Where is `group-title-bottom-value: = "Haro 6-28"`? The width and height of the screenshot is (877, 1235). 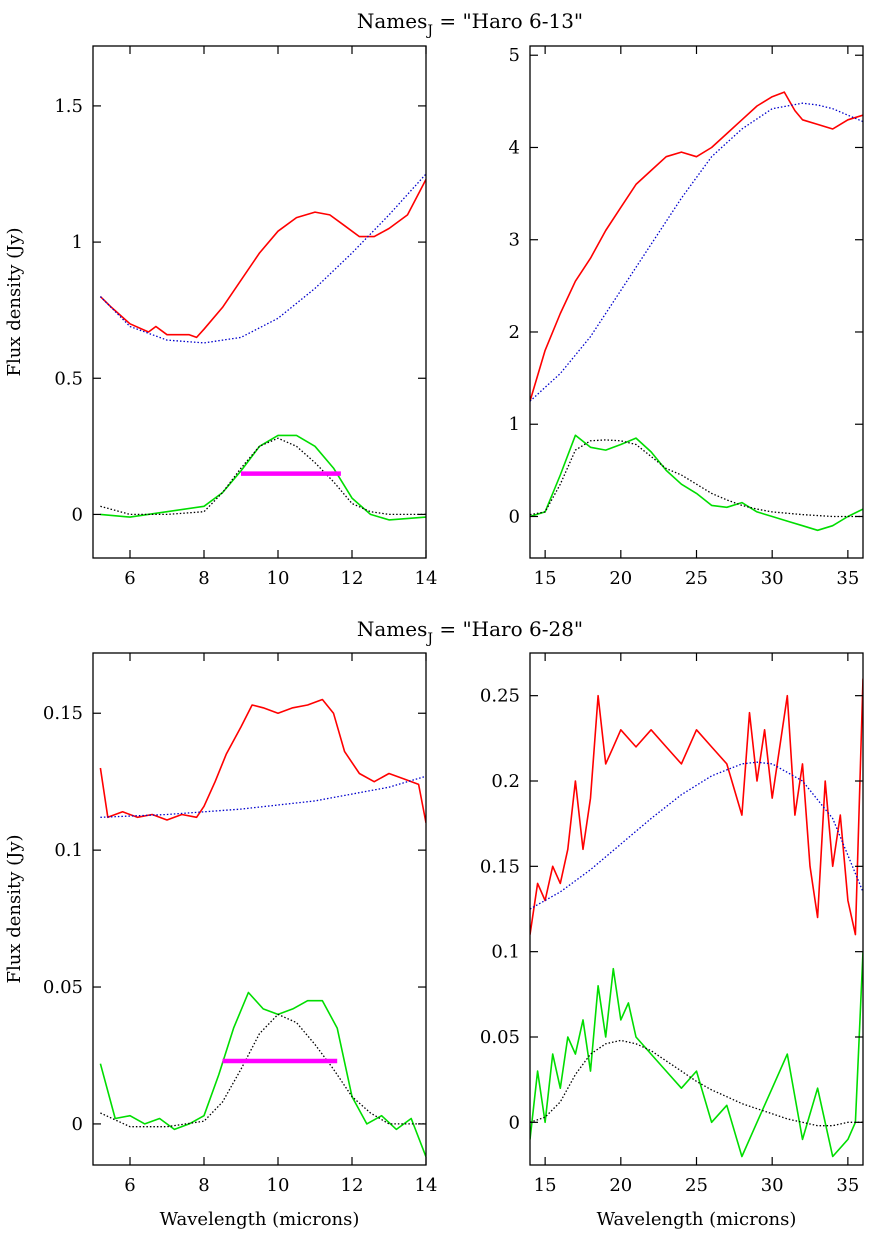 group-title-bottom-value: = "Haro 6-28" is located at coordinates (508, 629).